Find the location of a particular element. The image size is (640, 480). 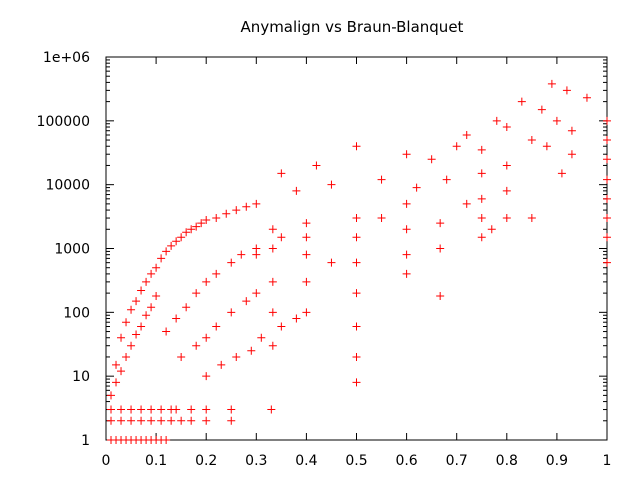

y-tick-label: 10000 is located at coordinates (67, 186).